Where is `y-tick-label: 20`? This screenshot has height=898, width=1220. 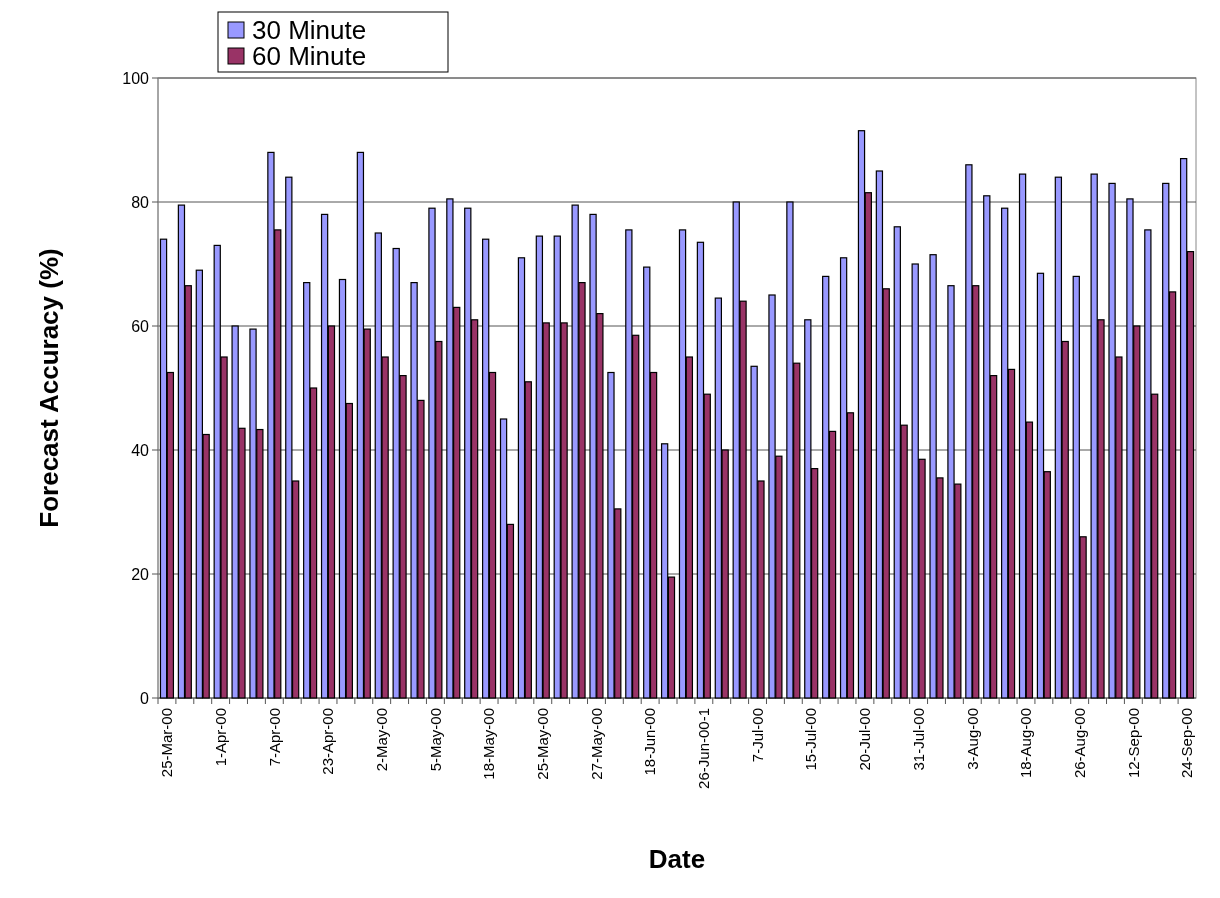
y-tick-label: 20 is located at coordinates (140, 574).